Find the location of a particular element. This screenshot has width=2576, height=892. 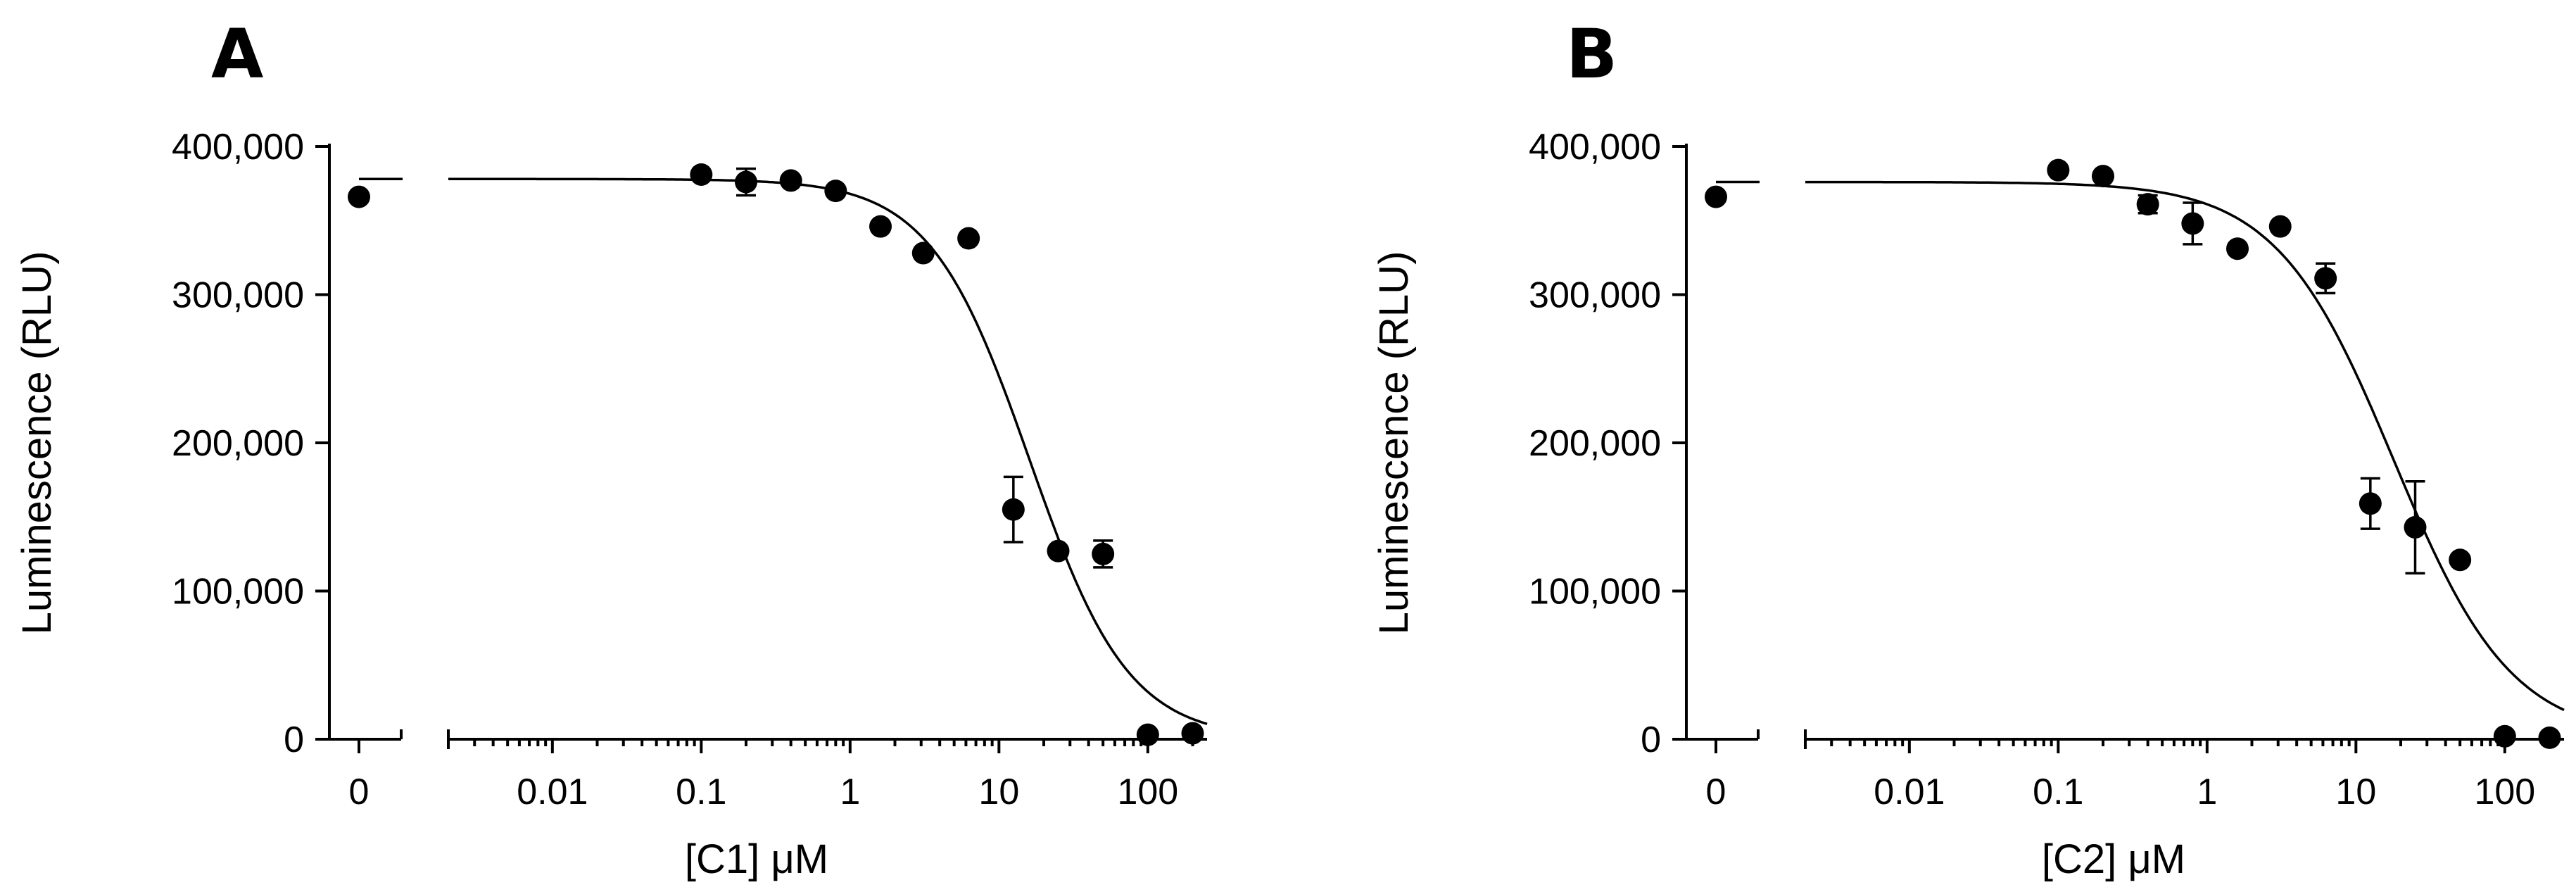

panel-letter: B is located at coordinates (1591, 54).